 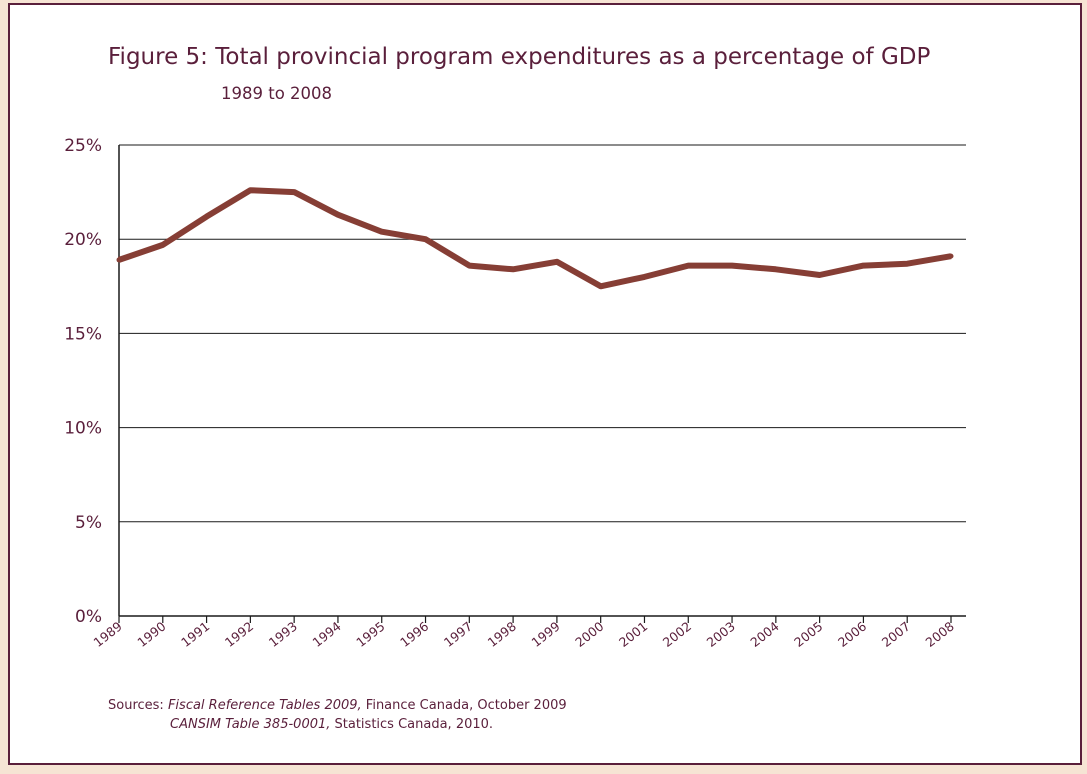 I want to click on x-tick-label: 2007, so click(x=896, y=634).